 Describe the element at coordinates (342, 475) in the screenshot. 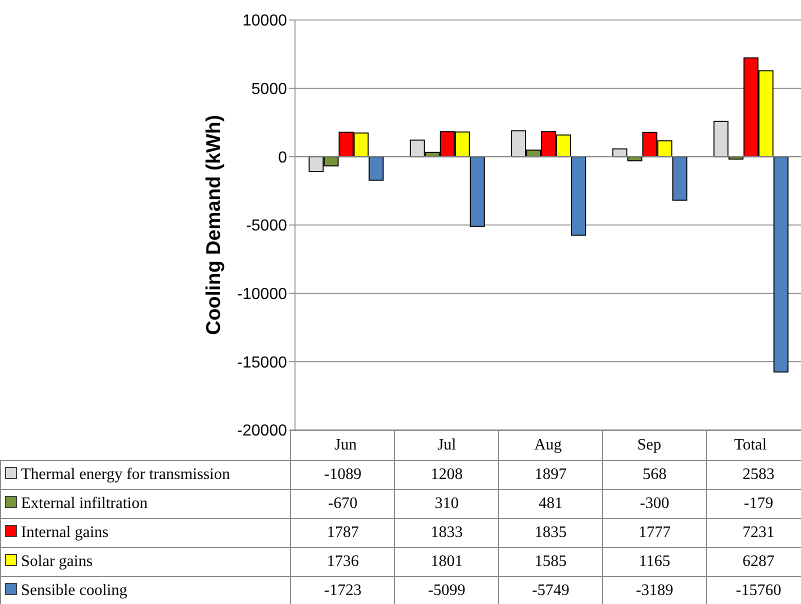

I see `data-label: -1089` at that location.